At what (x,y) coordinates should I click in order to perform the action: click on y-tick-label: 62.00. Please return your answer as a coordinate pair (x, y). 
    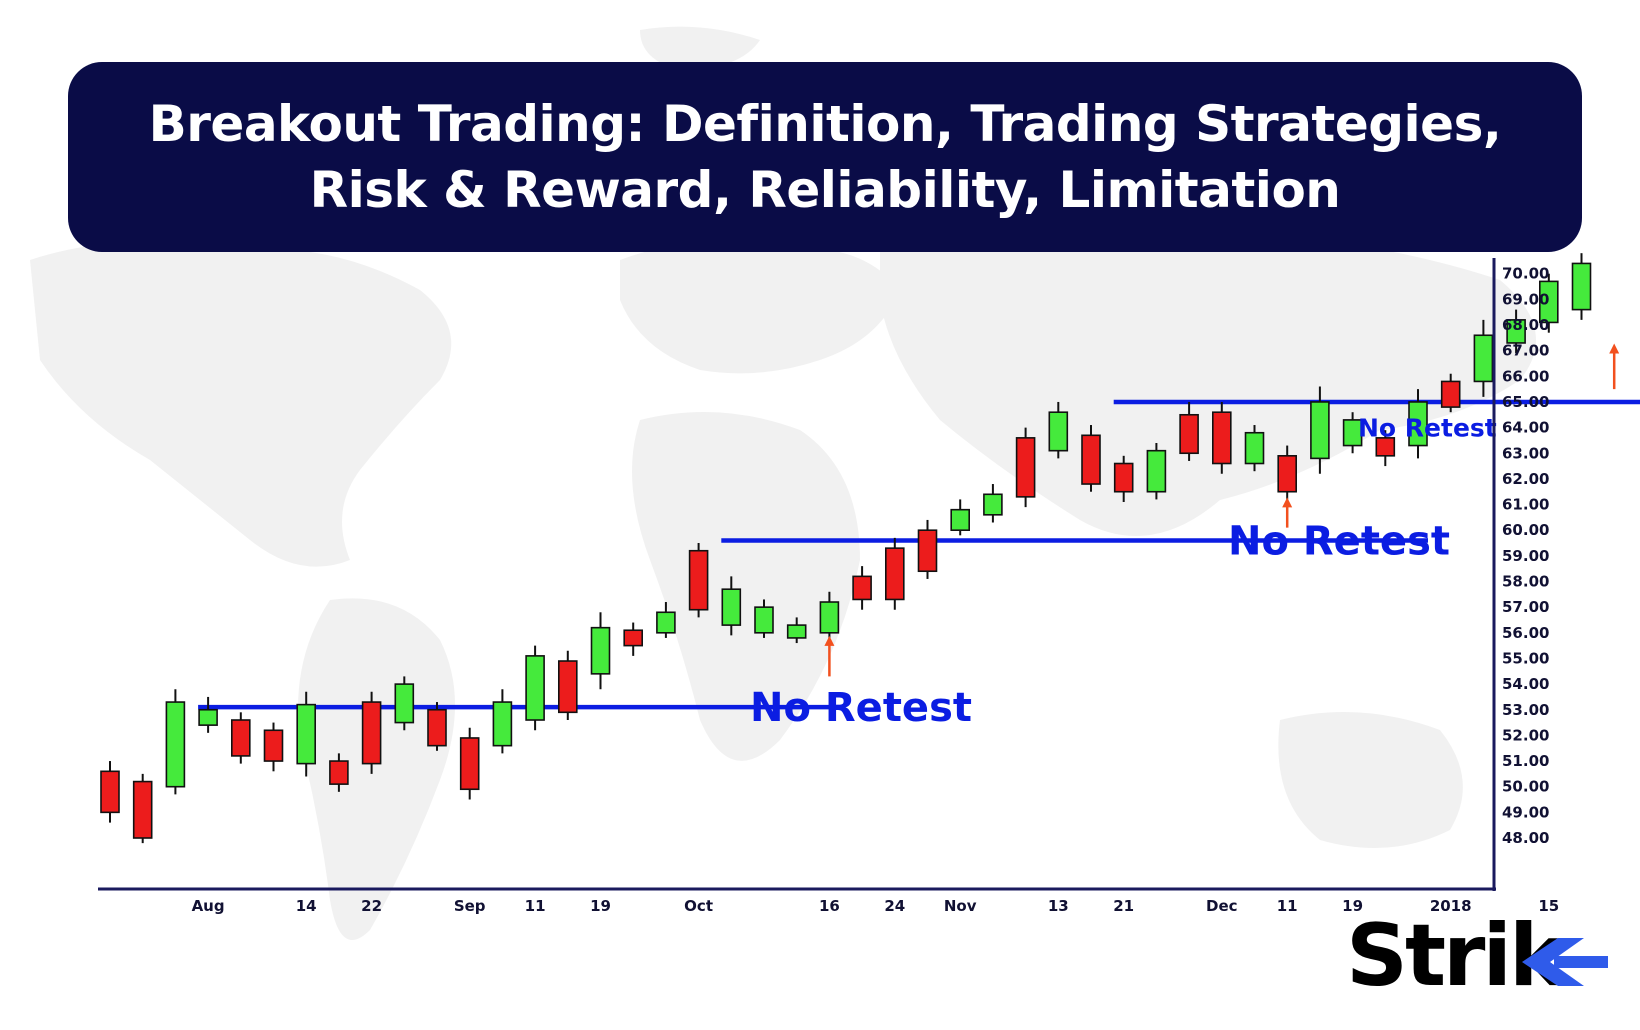
    Looking at the image, I should click on (1525, 479).